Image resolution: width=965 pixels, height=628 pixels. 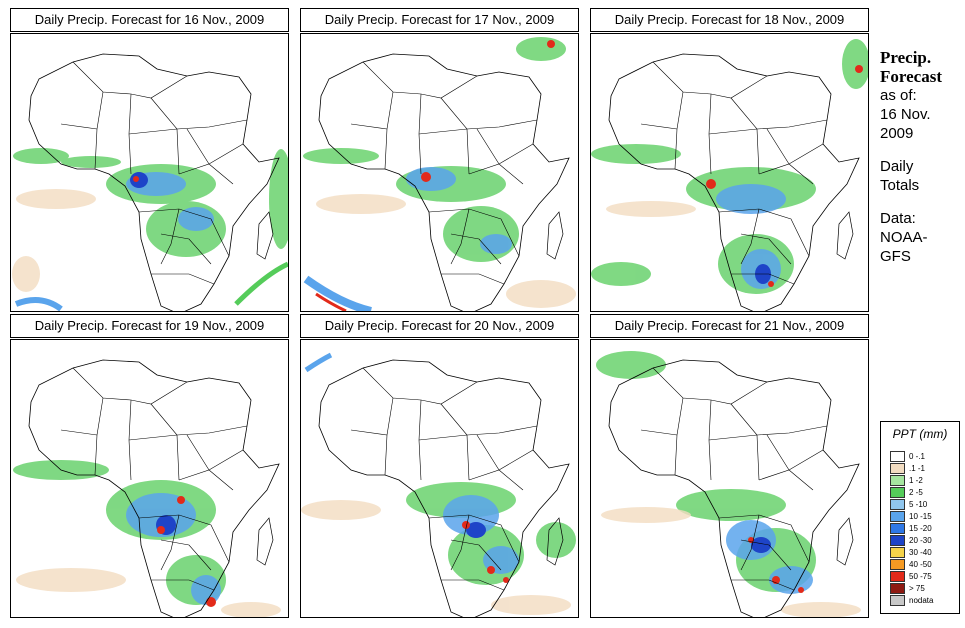 I want to click on legend-label: nodata, so click(x=921, y=600).